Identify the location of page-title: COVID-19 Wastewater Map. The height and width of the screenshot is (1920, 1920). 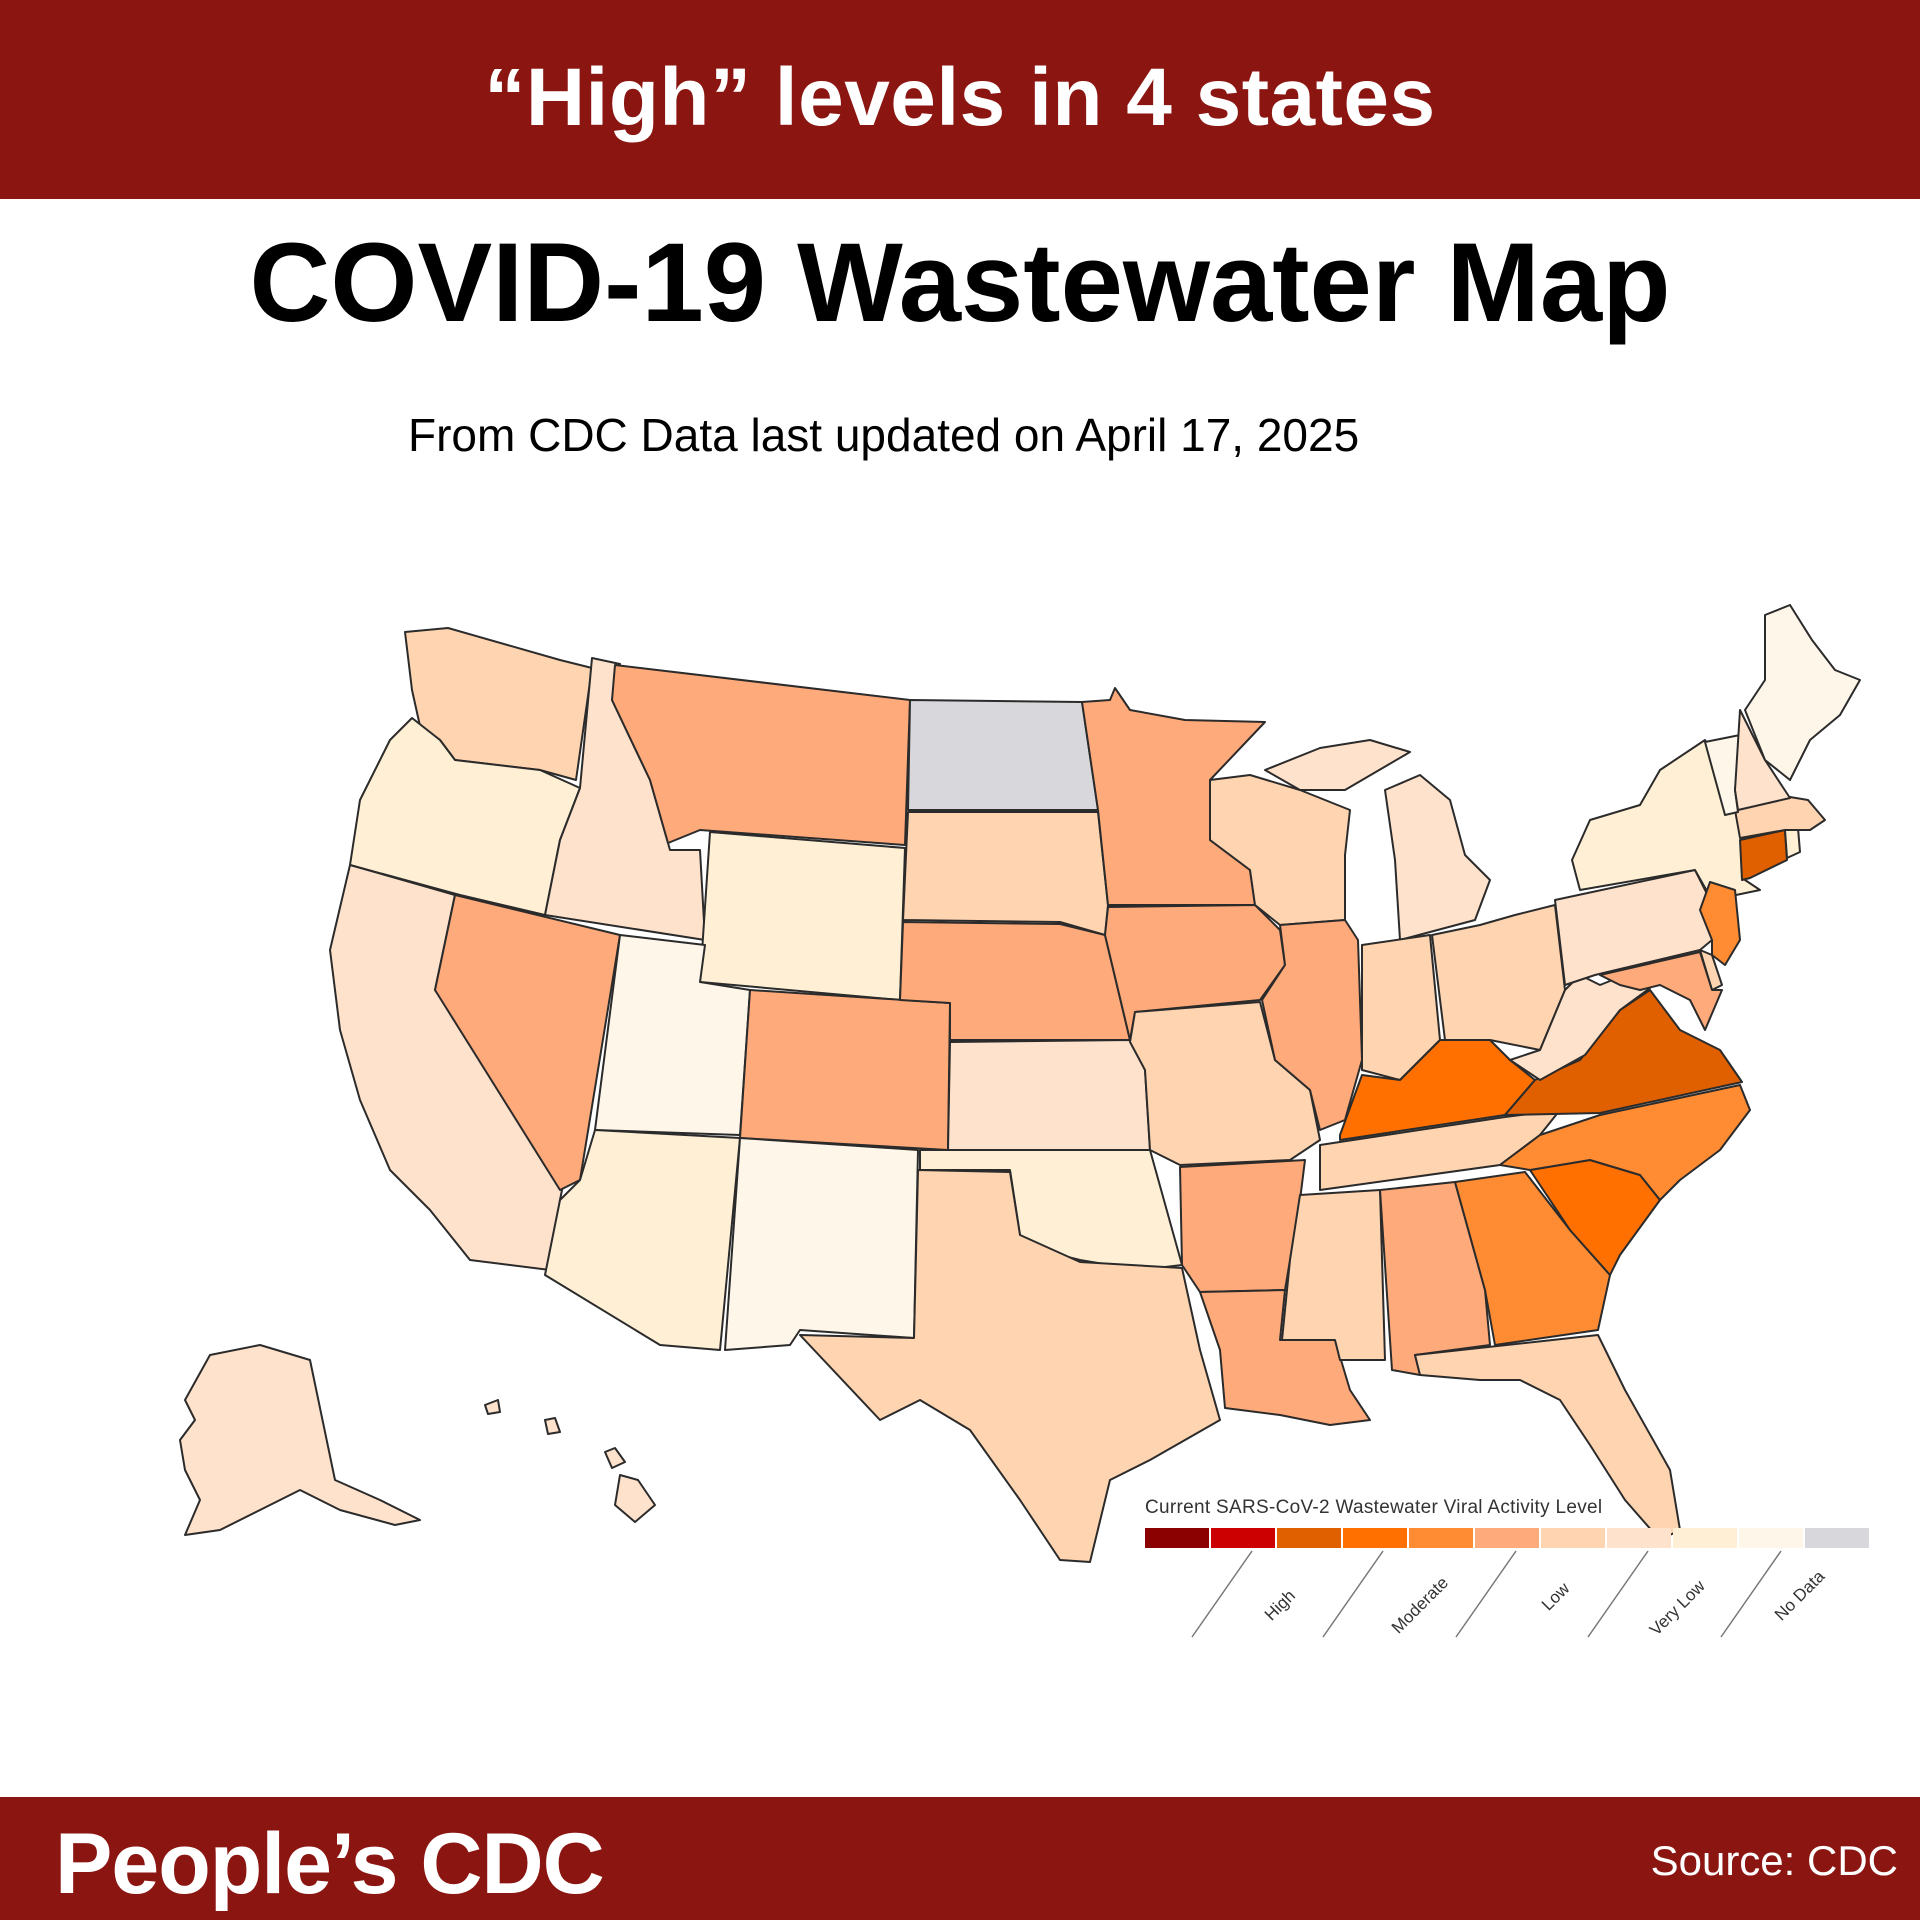
(960, 282).